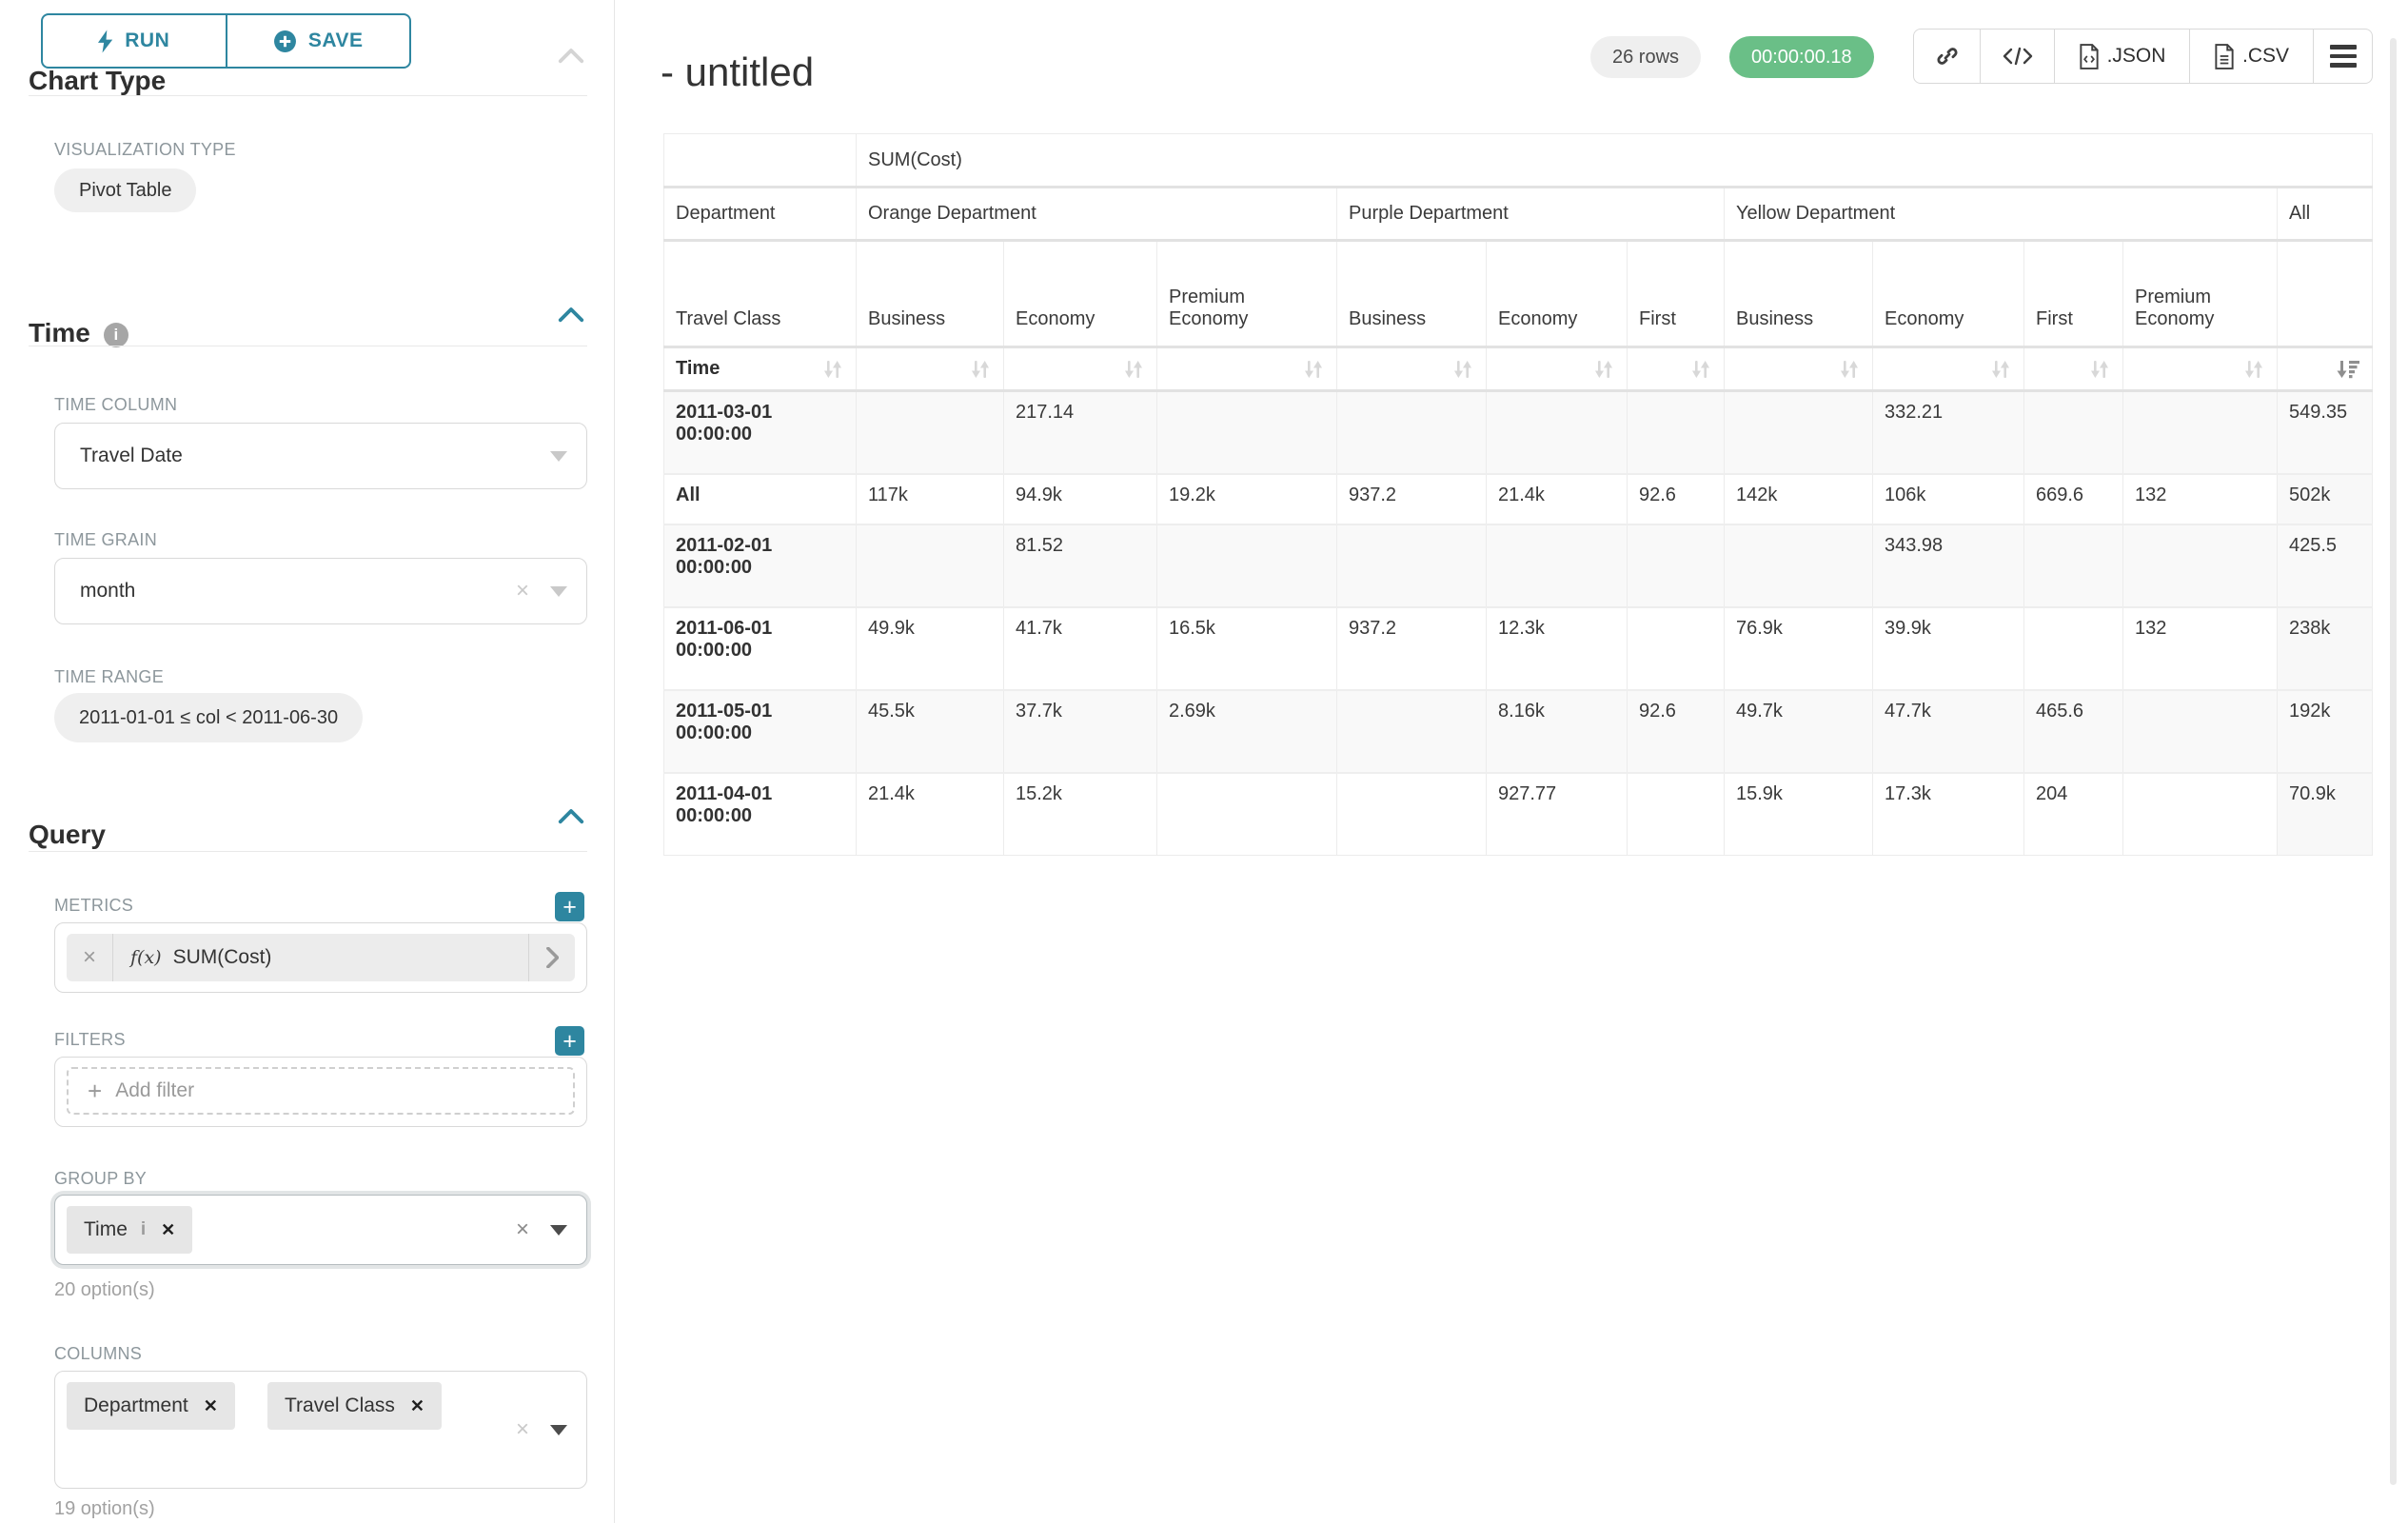  Describe the element at coordinates (698, 368) in the screenshot. I see `time-axis-label: Time` at that location.